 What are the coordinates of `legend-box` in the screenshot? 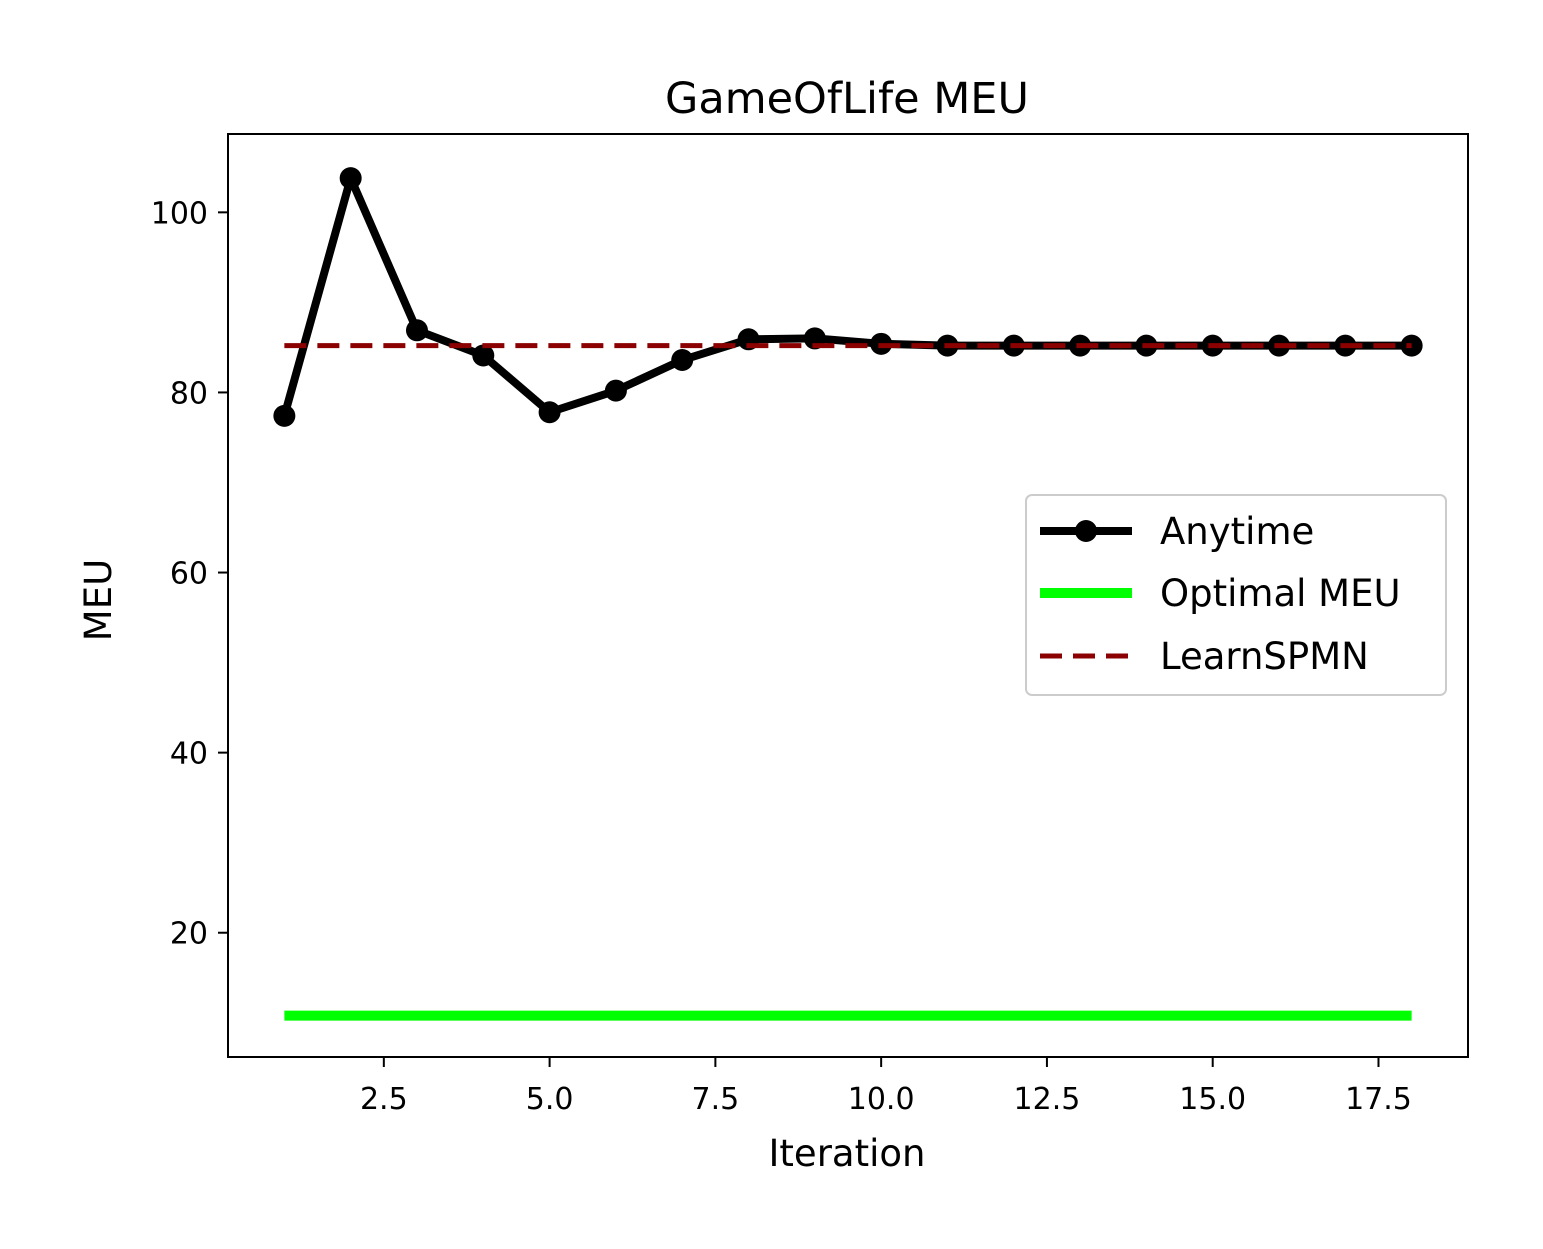 It's located at (1236, 595).